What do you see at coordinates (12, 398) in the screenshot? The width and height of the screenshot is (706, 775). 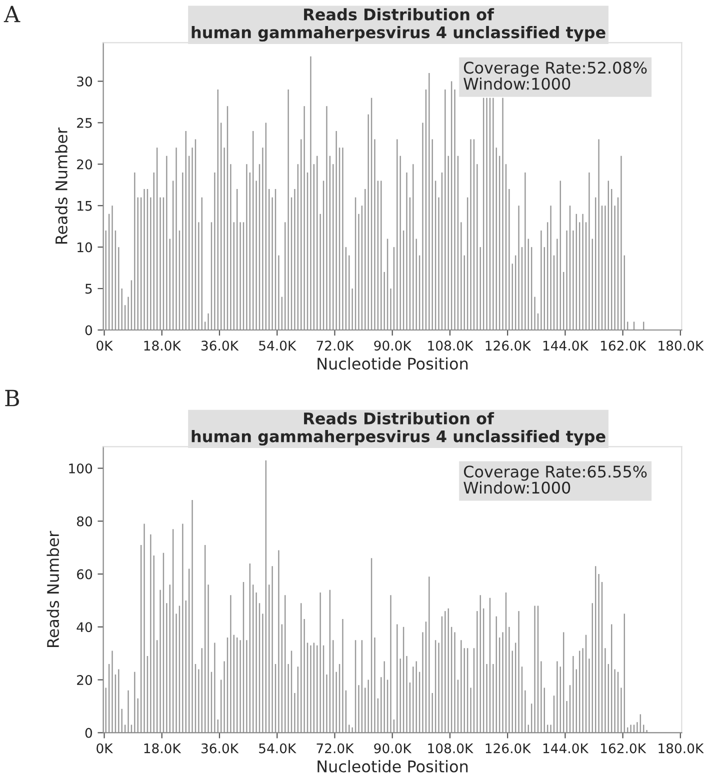 I see `text: B` at bounding box center [12, 398].